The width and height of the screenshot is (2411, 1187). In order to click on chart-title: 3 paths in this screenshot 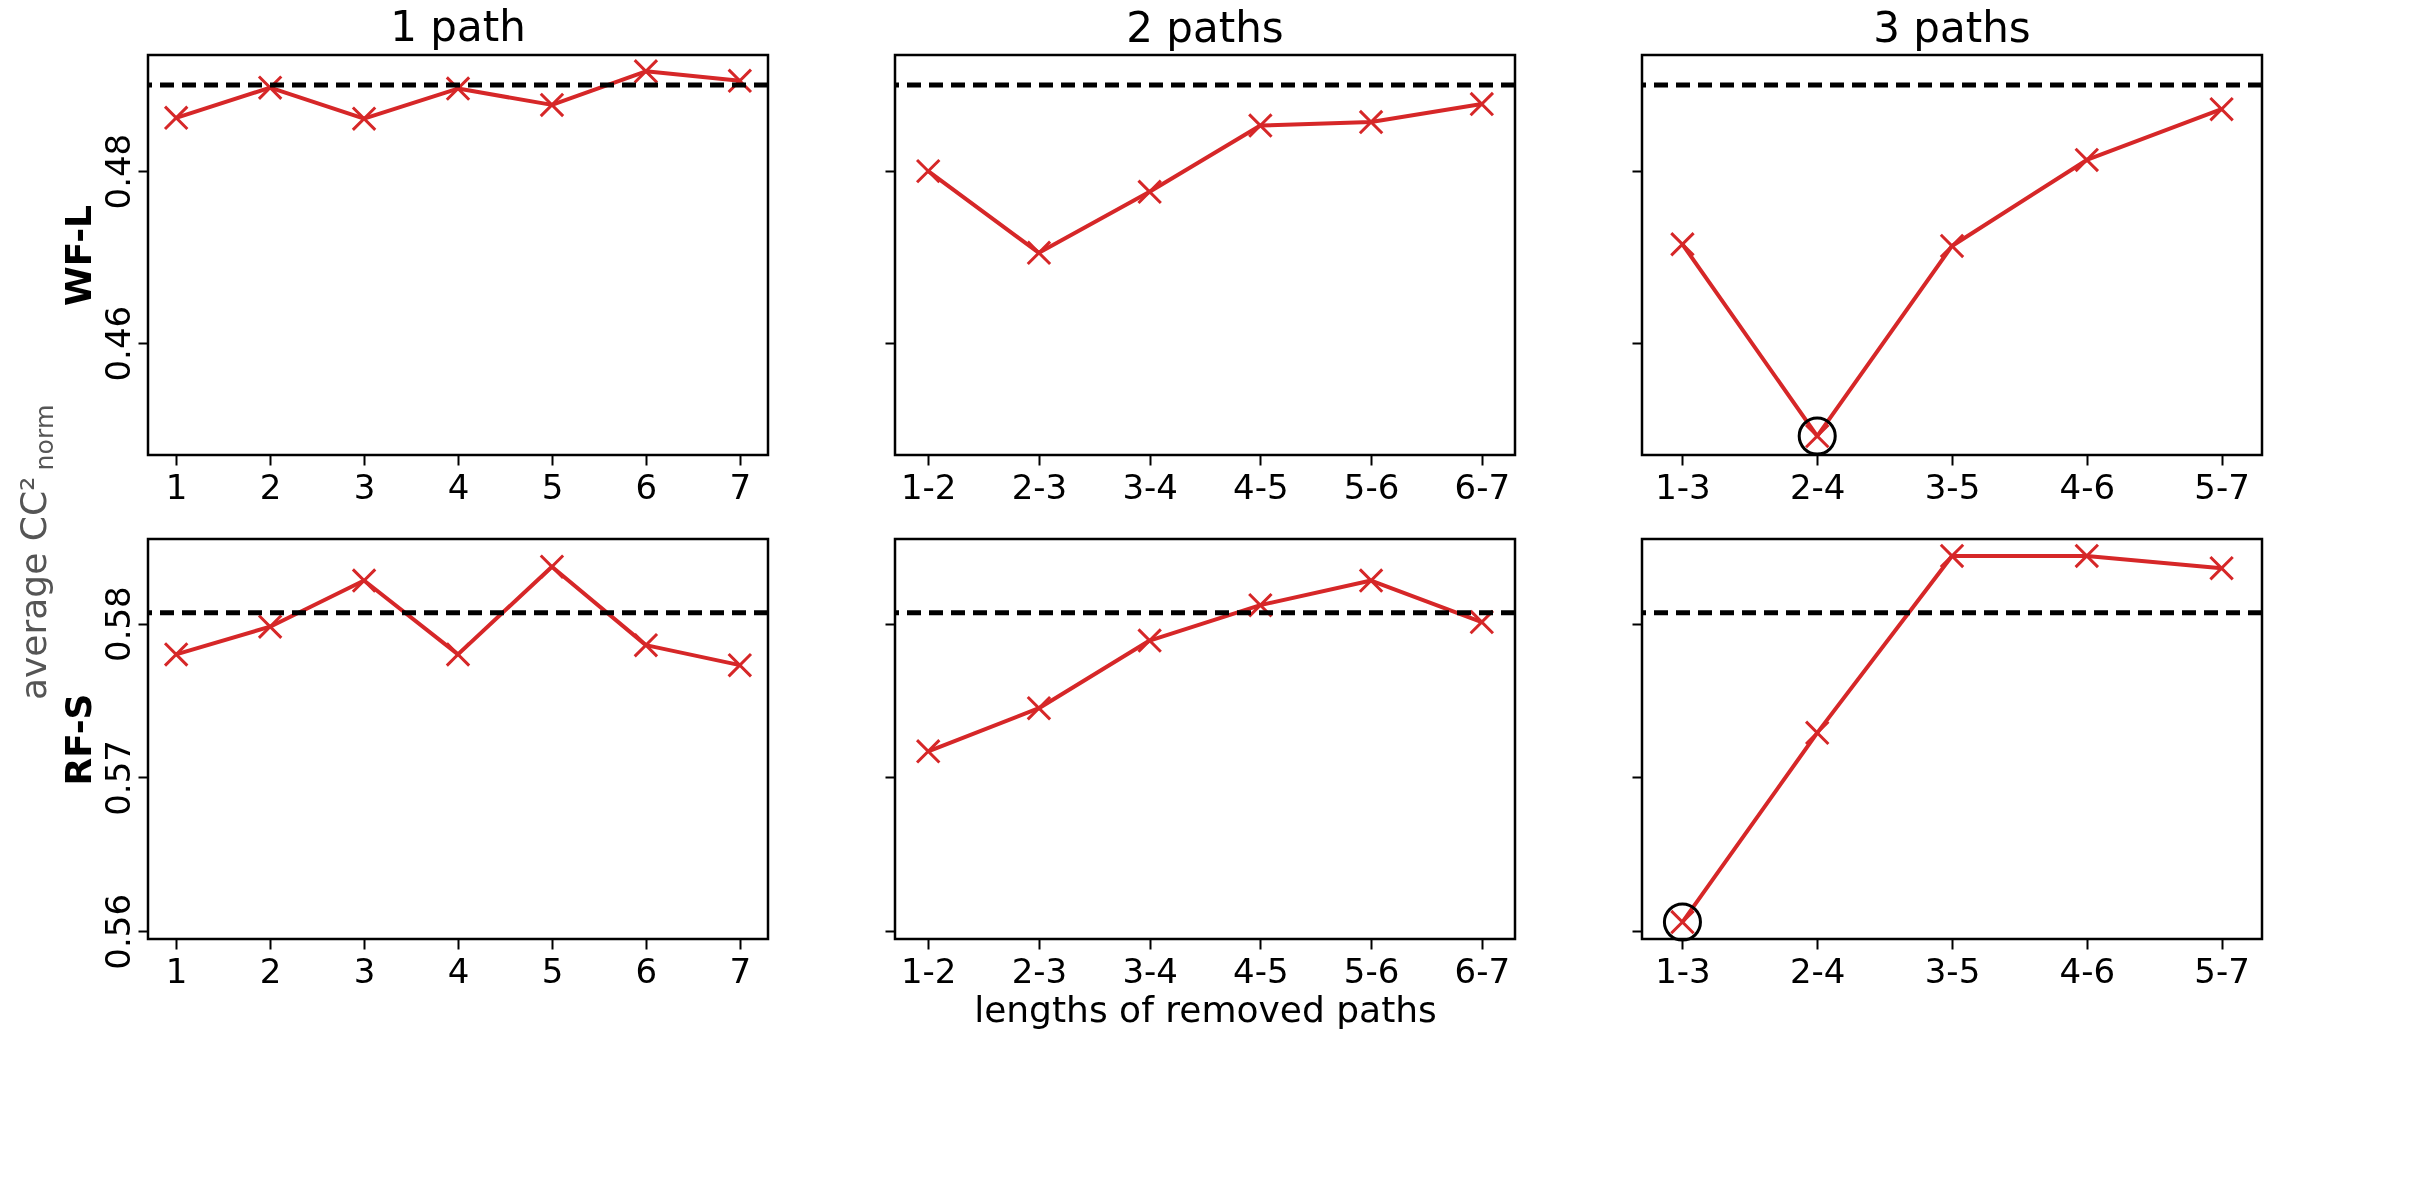, I will do `click(1952, 27)`.